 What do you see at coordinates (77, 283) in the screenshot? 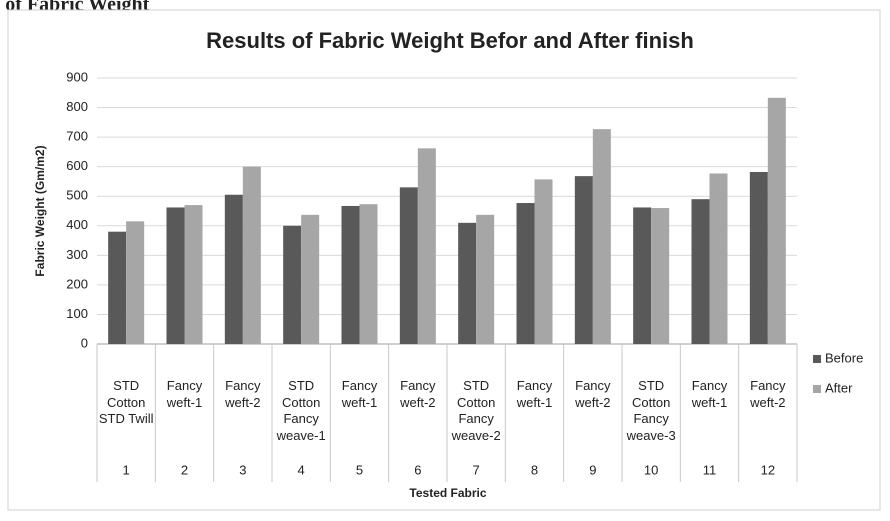
I see `y-tick-label: 200` at bounding box center [77, 283].